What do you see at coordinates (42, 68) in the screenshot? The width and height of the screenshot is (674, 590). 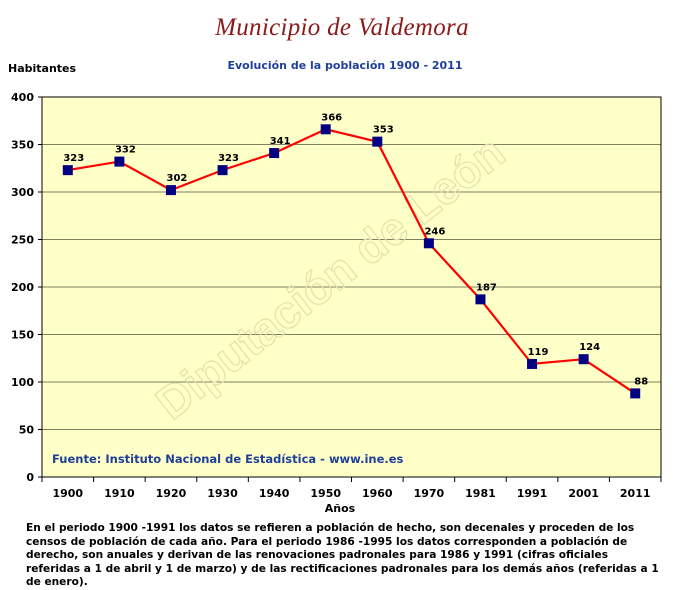 I see `y-axis-label: Habitantes` at bounding box center [42, 68].